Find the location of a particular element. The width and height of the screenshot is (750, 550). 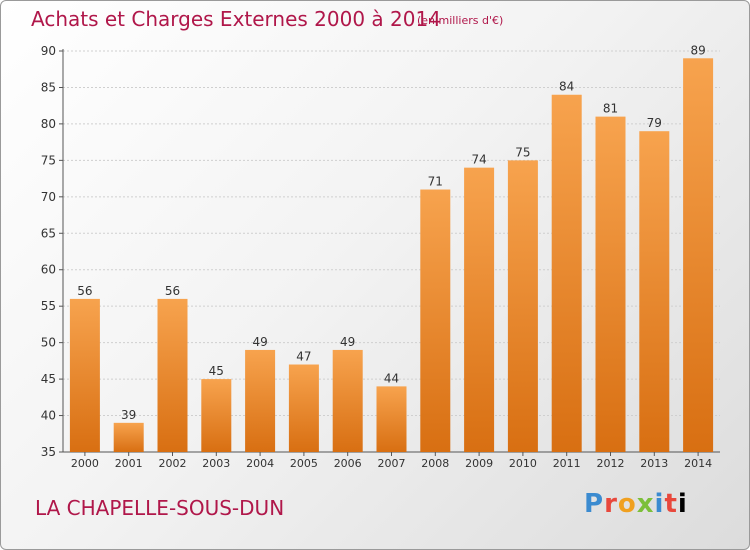

y-tick-label: 45 is located at coordinates (48, 379).